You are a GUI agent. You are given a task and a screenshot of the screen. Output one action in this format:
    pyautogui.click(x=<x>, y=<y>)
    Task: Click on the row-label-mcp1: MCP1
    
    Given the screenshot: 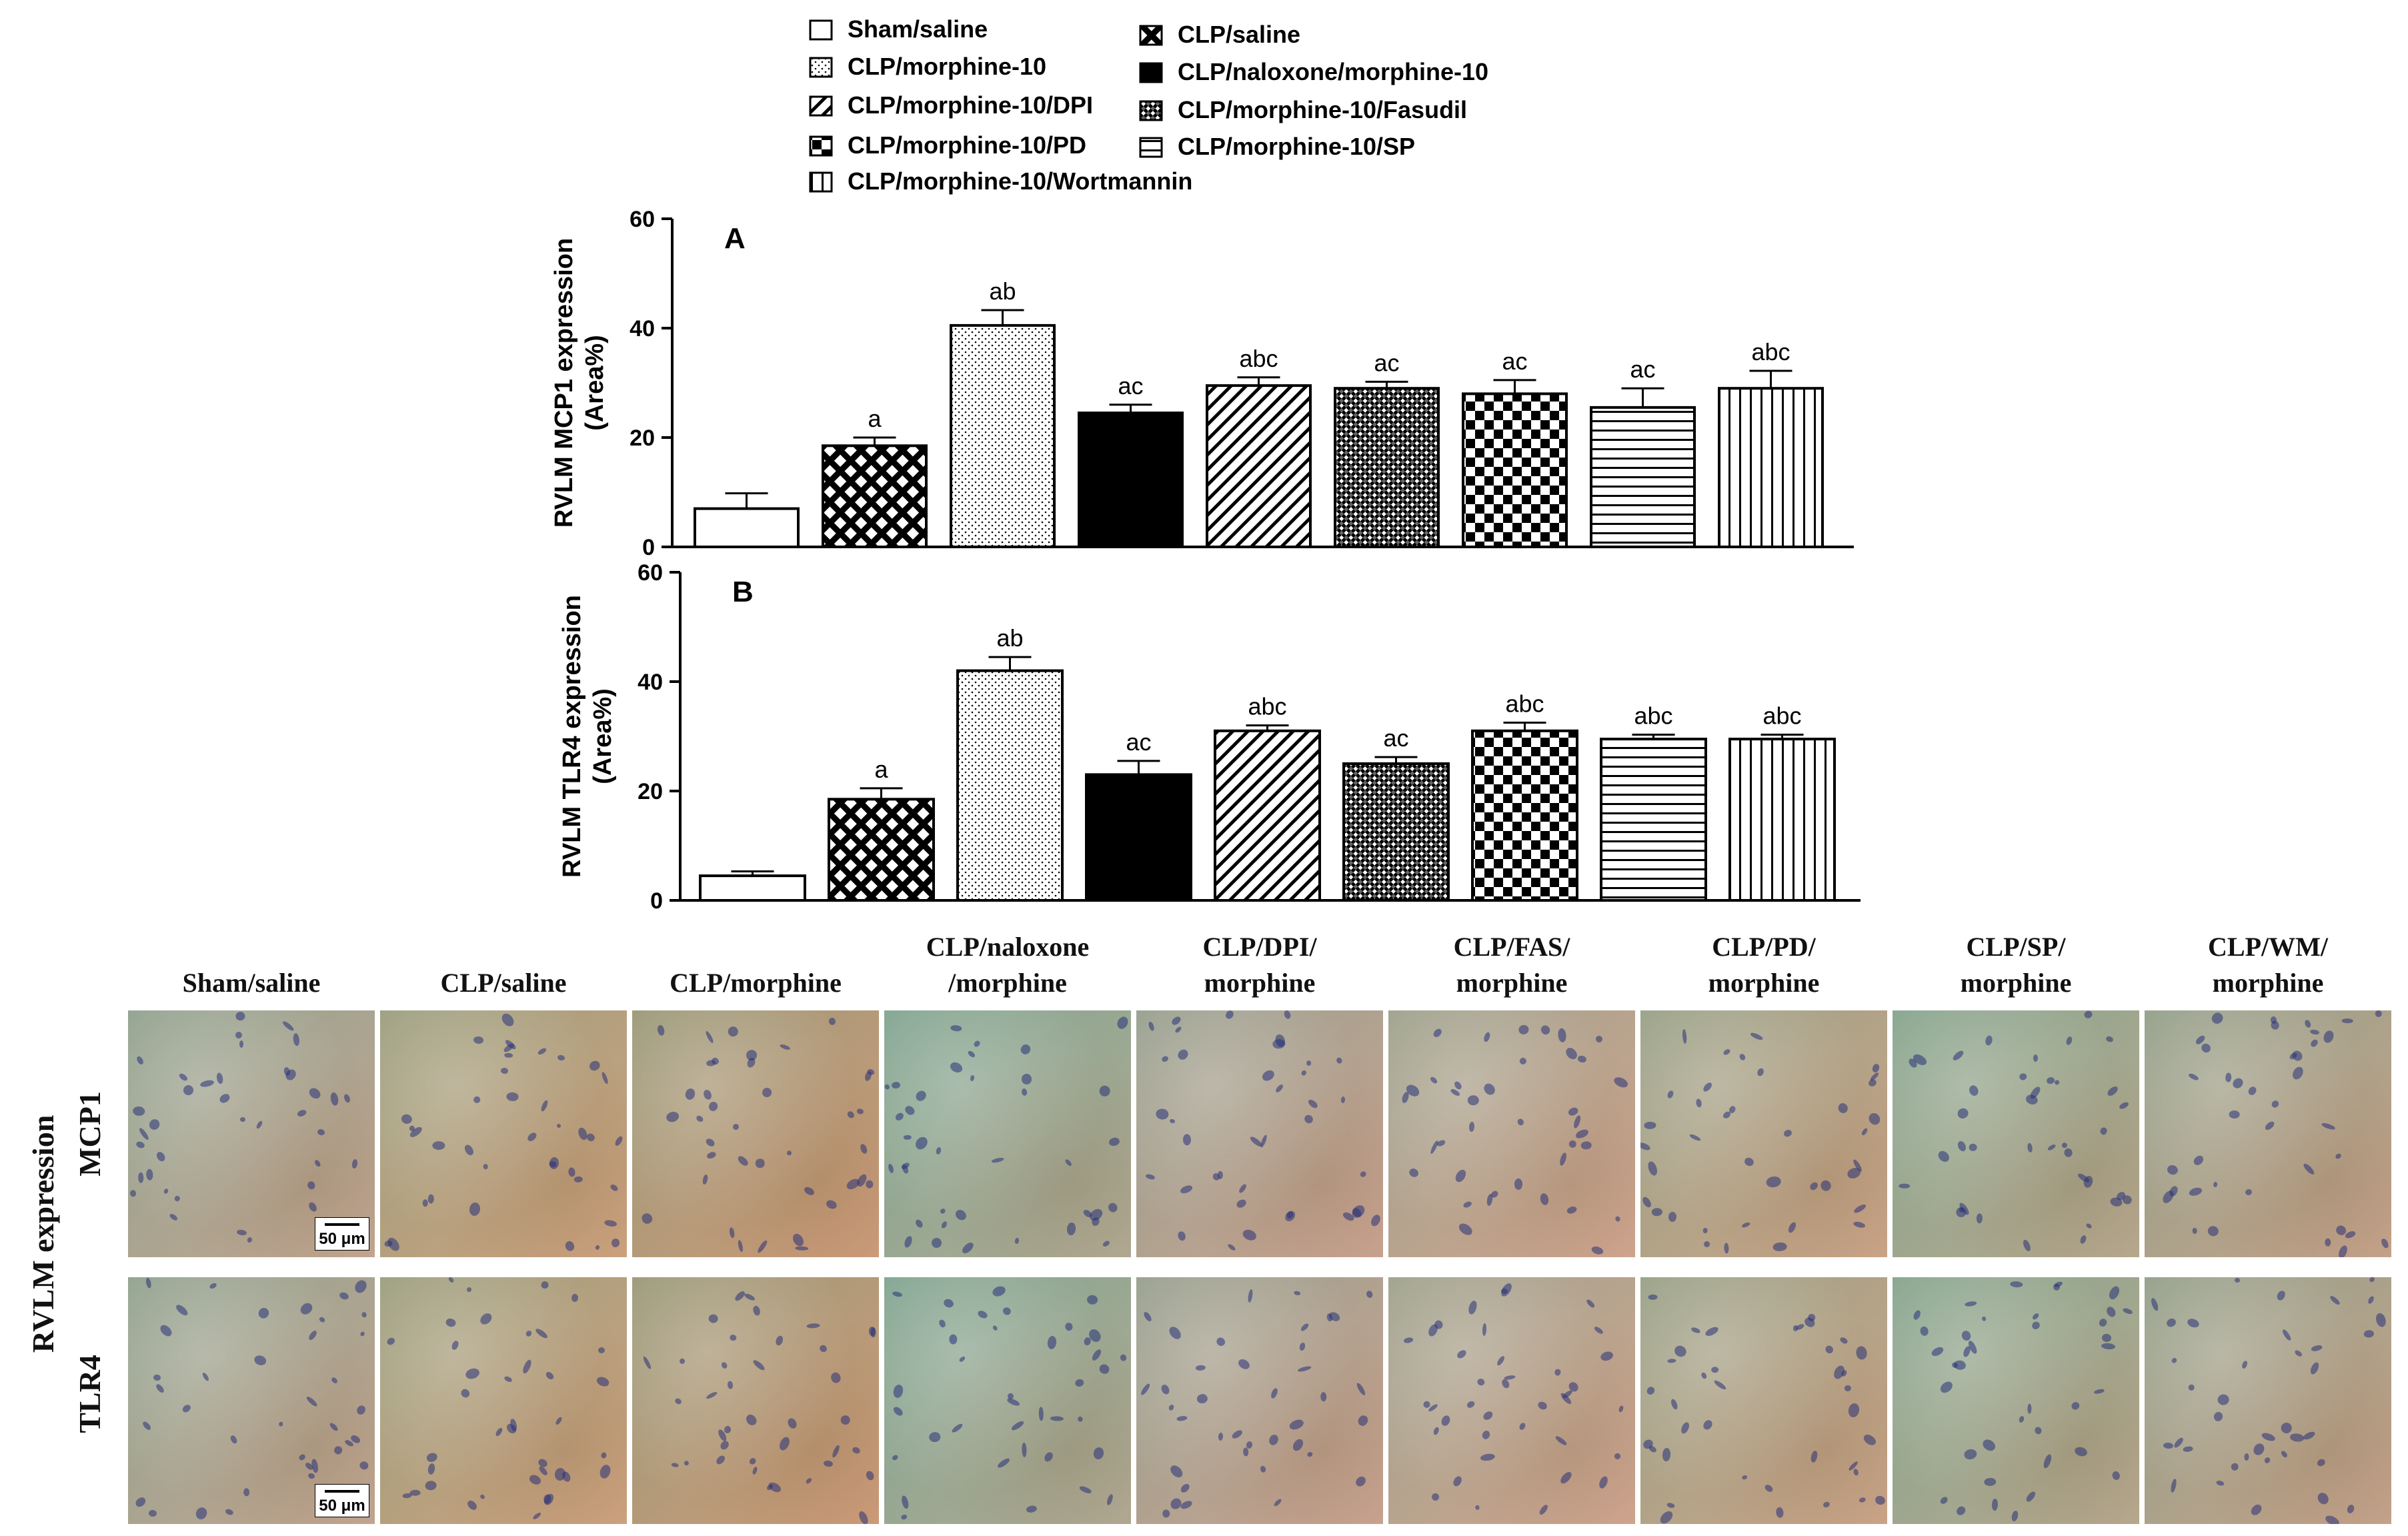 What is the action you would take?
    pyautogui.click(x=90, y=1134)
    